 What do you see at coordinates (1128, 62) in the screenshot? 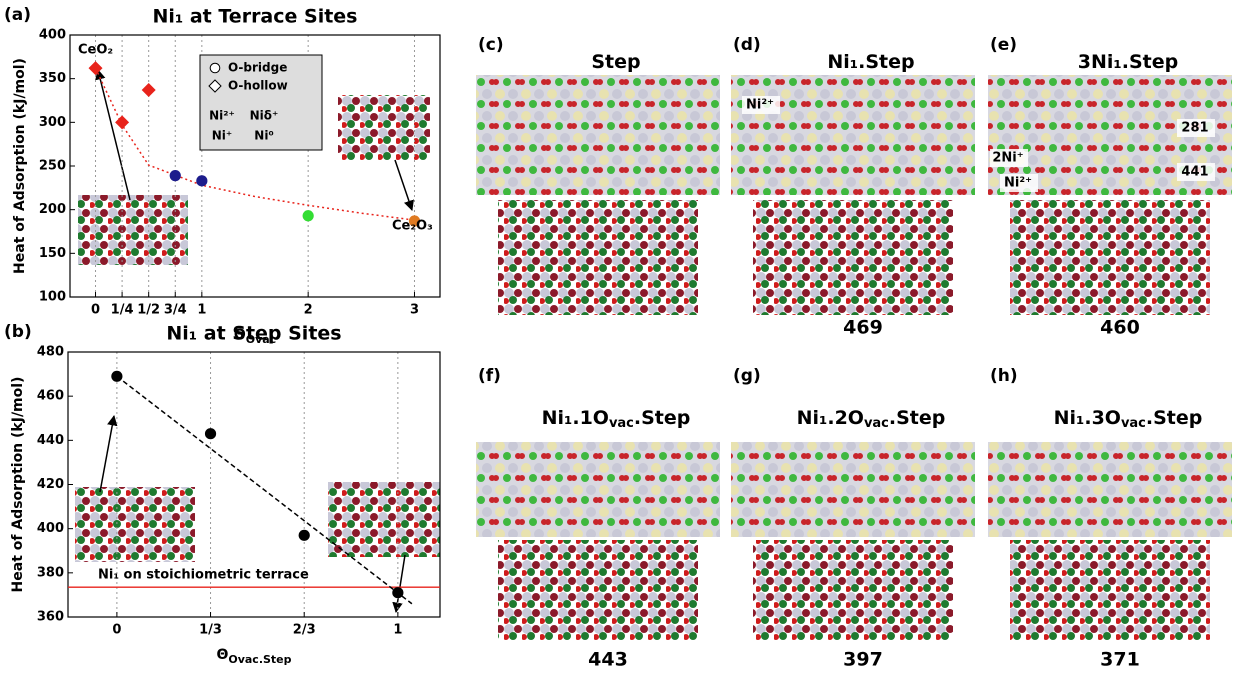
I see `panel-title: 3Ni₁.Step` at bounding box center [1128, 62].